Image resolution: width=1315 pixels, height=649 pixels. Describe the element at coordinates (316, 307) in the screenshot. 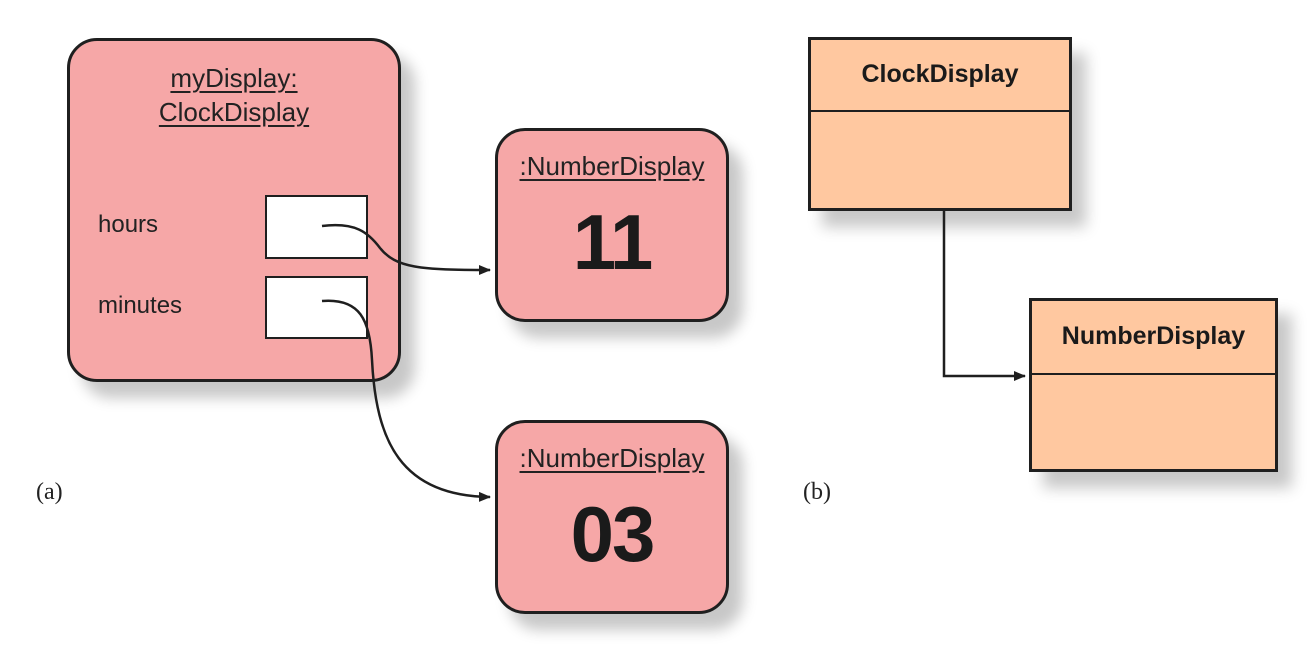

I see `minutes-reference-slot` at that location.